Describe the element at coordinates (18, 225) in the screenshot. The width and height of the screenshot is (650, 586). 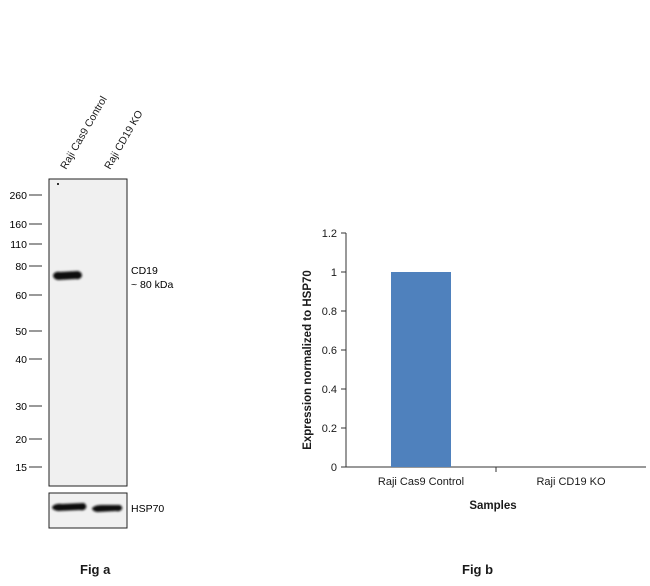
I see `marker-label: 160` at that location.